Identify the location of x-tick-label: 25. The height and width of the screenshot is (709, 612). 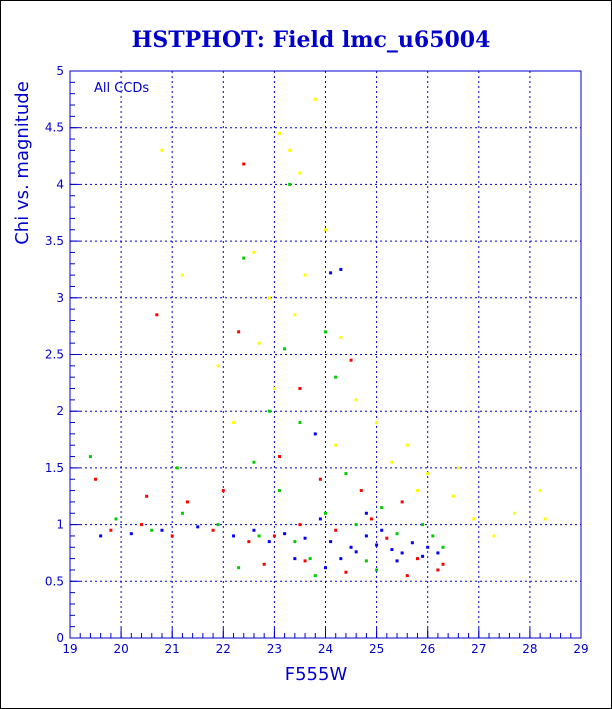
(376, 649).